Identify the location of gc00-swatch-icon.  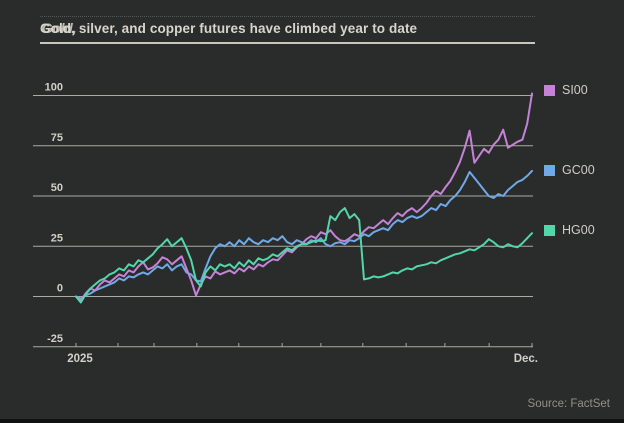
(549, 170).